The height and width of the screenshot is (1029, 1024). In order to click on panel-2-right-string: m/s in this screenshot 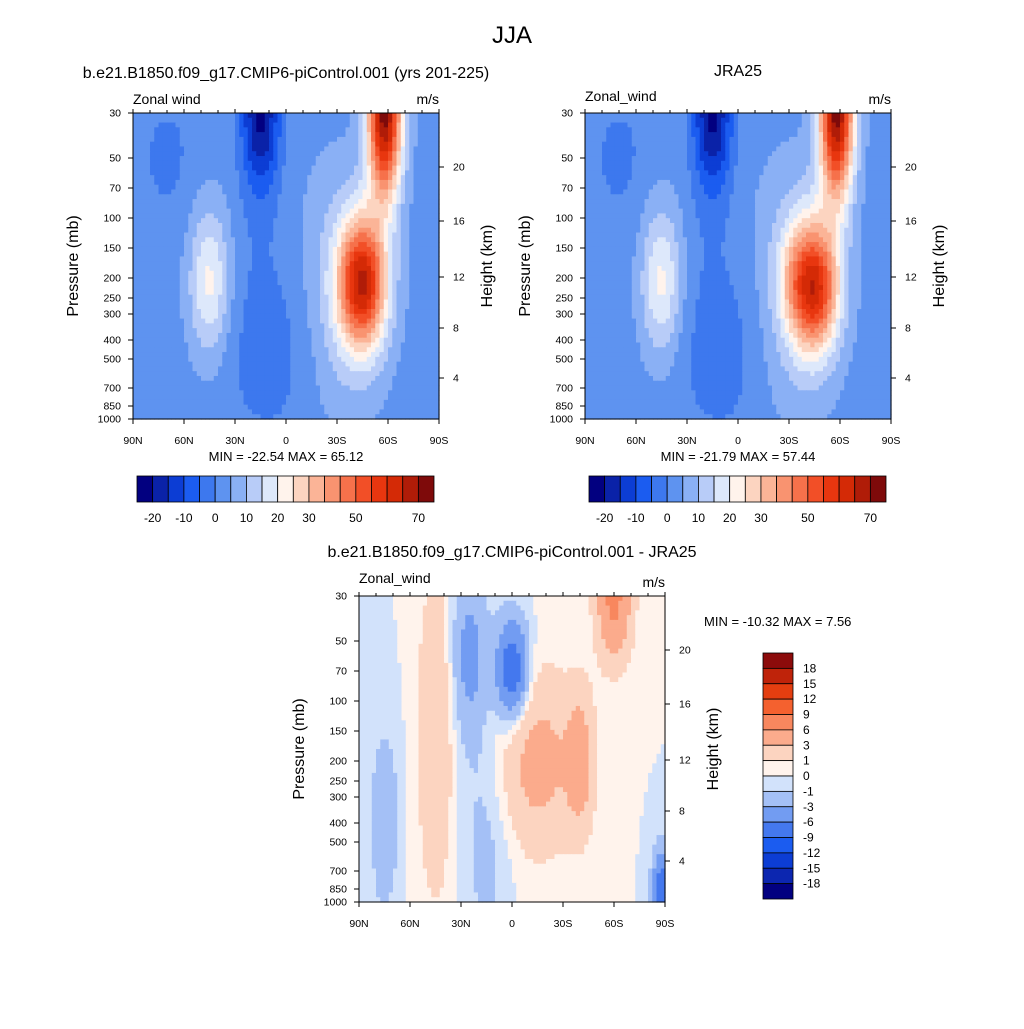, I will do `click(879, 99)`.